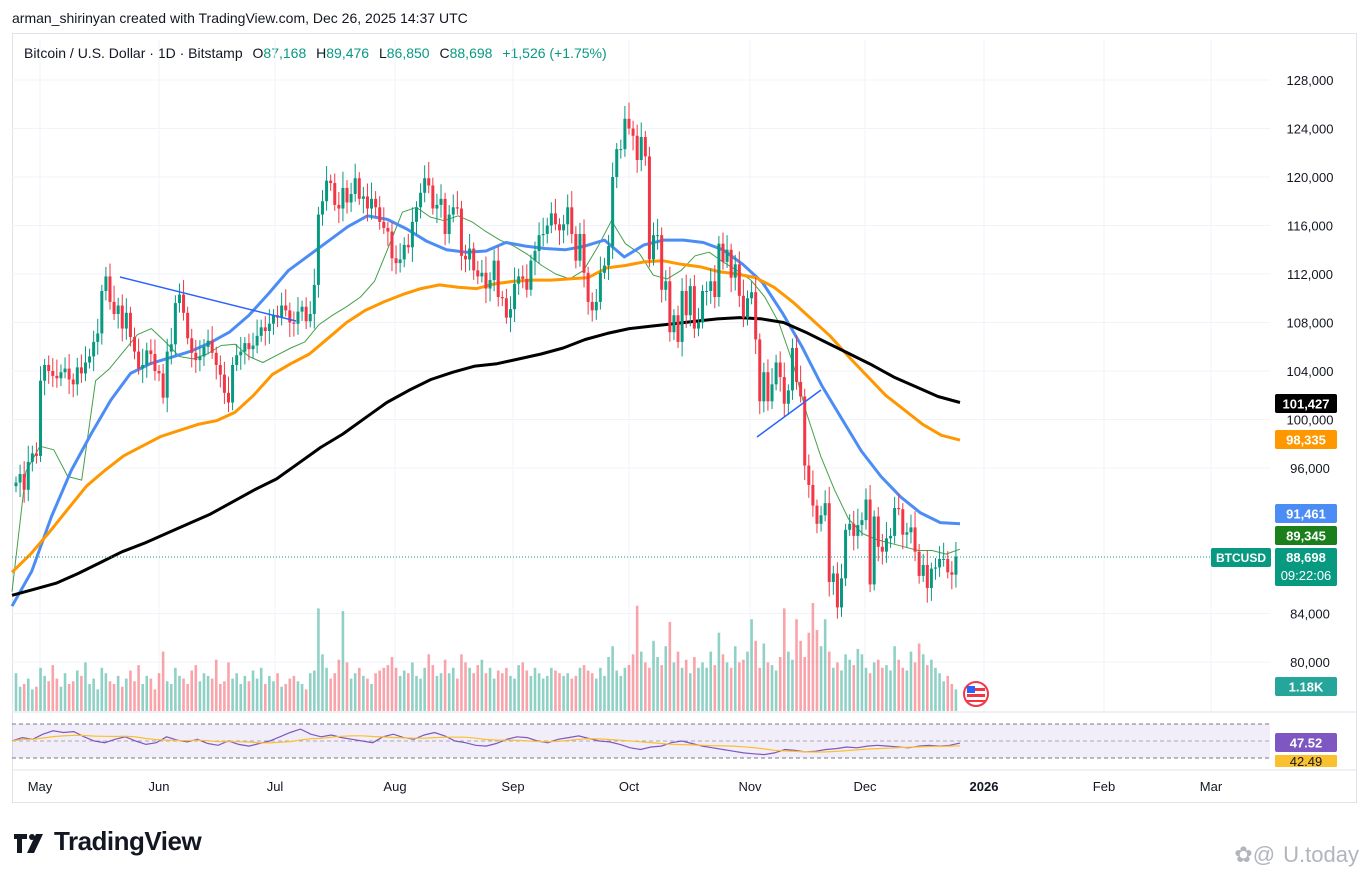 The height and width of the screenshot is (878, 1369). I want to click on price-tick-label: 104,000, so click(1310, 371).